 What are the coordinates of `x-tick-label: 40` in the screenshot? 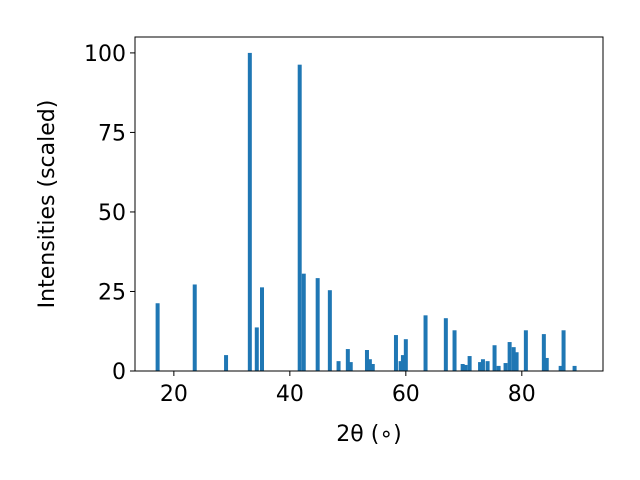 It's located at (290, 394).